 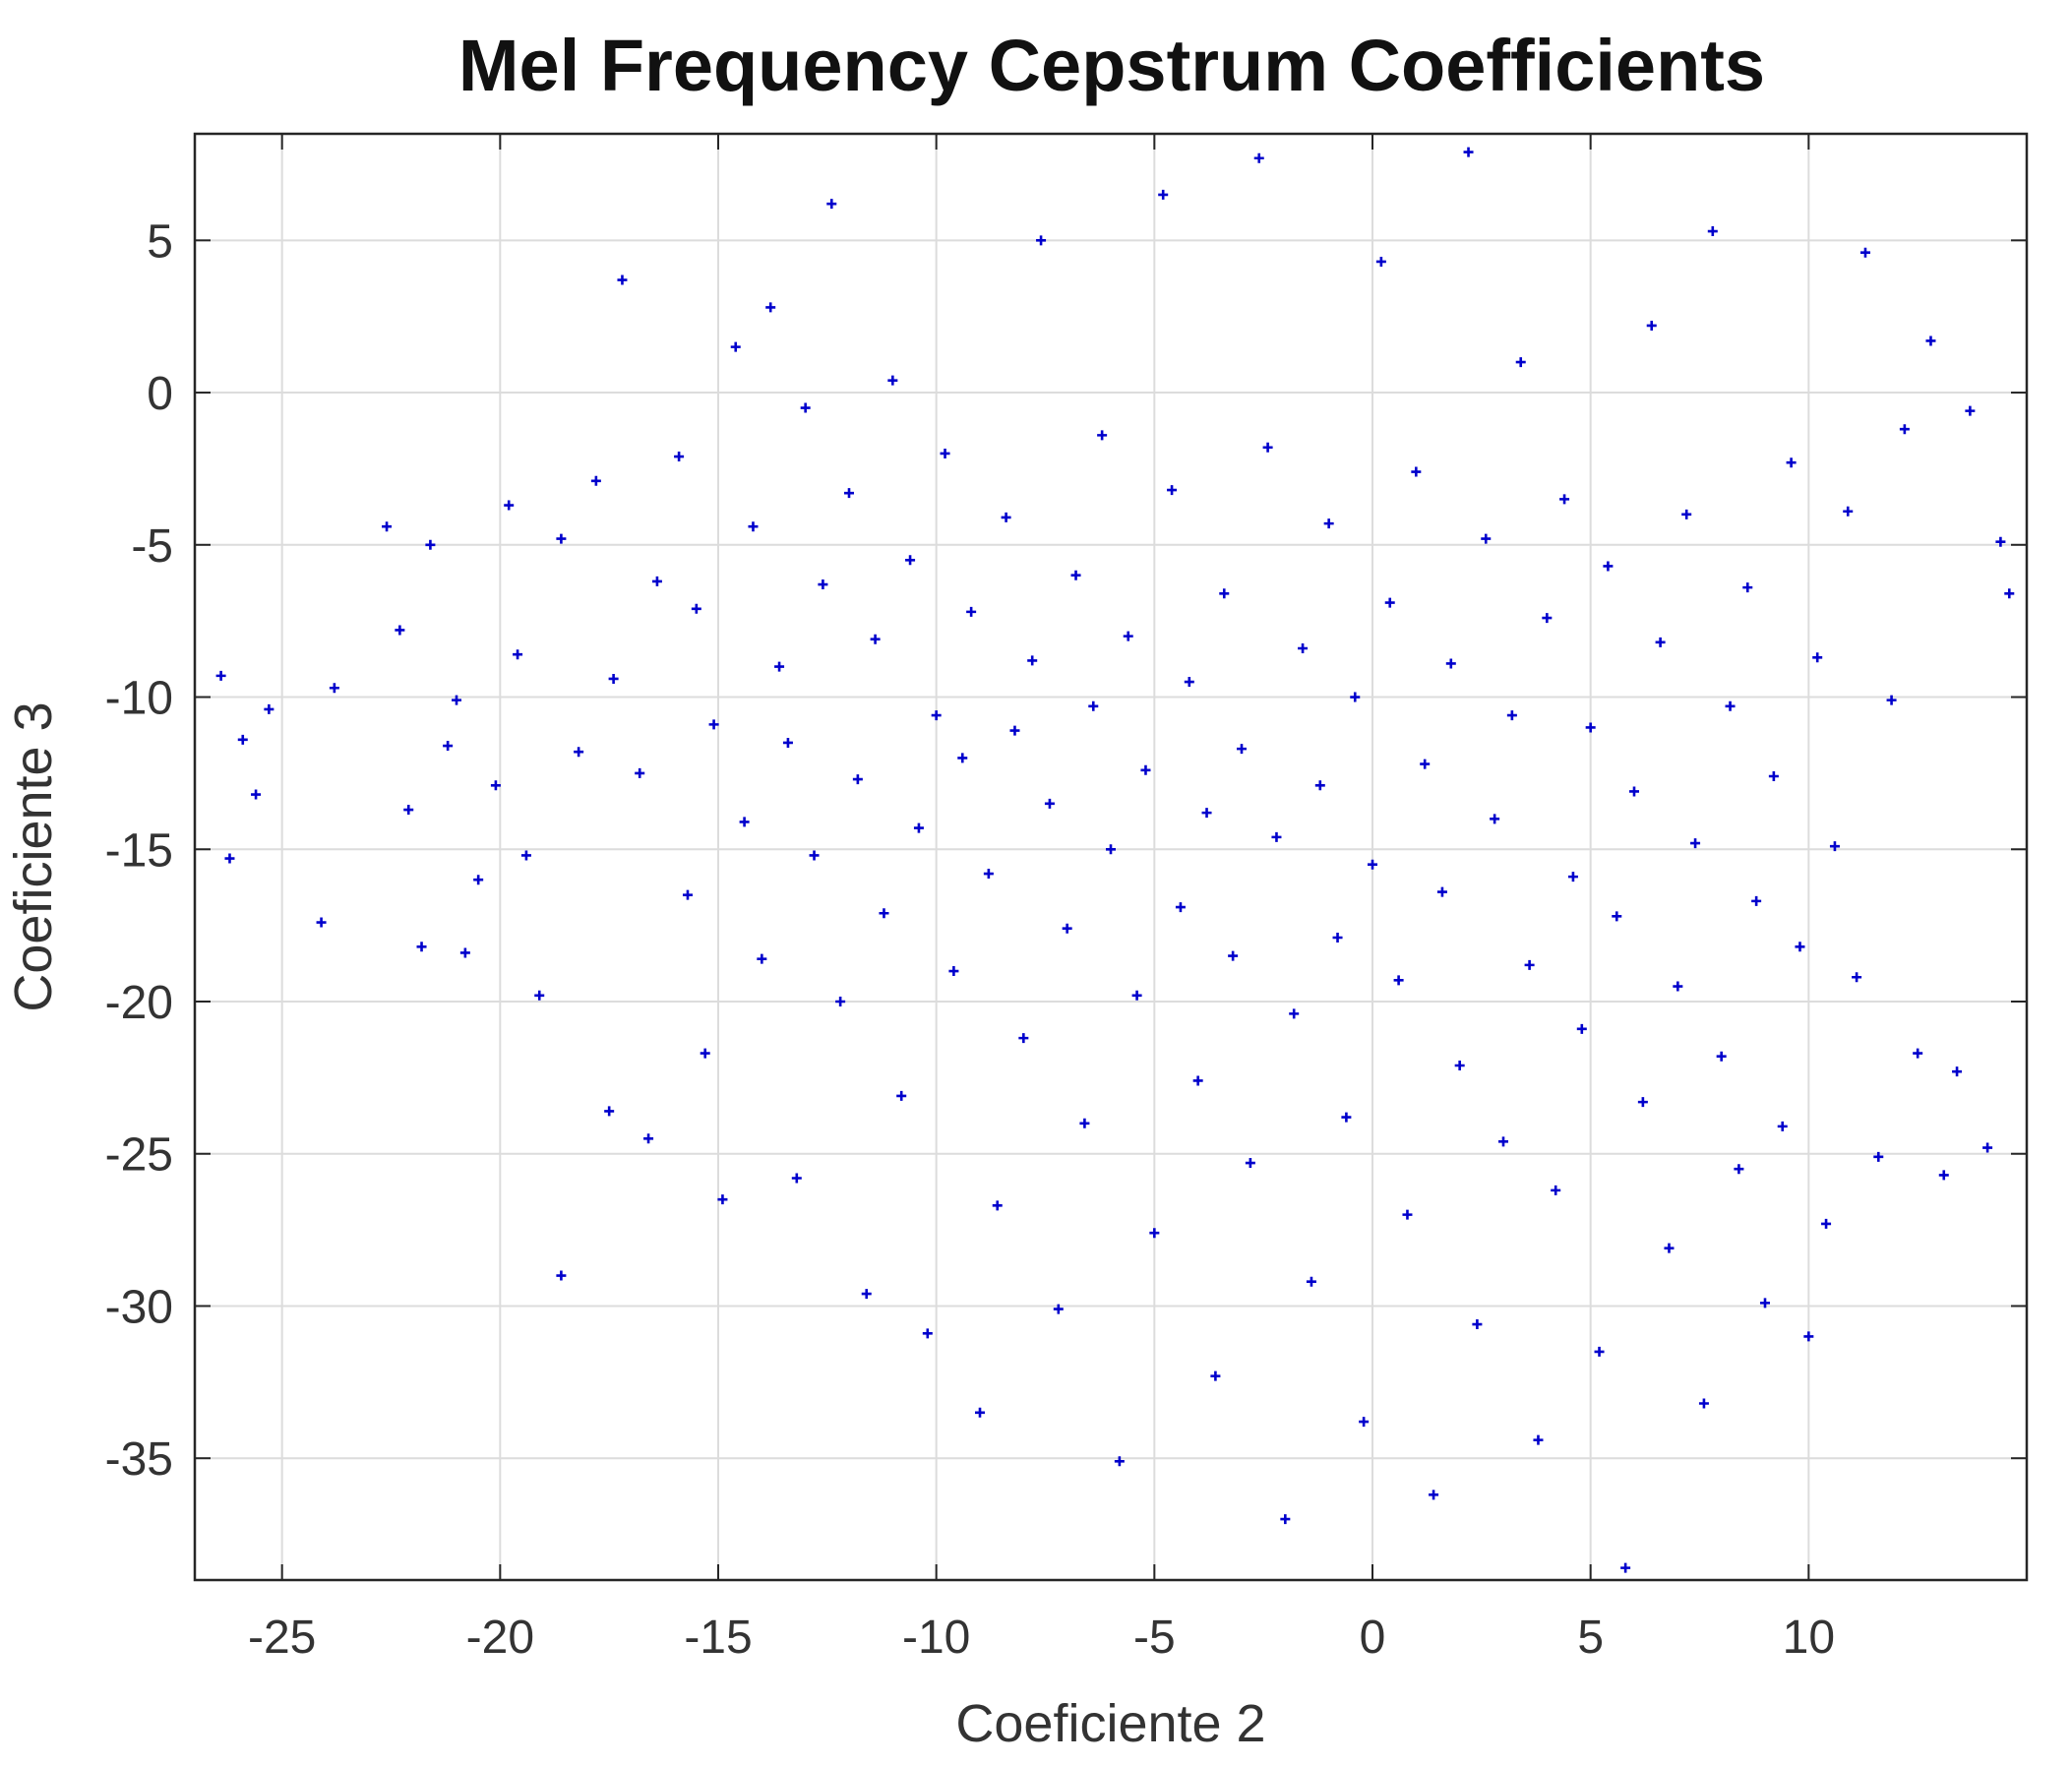 What do you see at coordinates (1154, 1638) in the screenshot?
I see `x-tick-label: -5` at bounding box center [1154, 1638].